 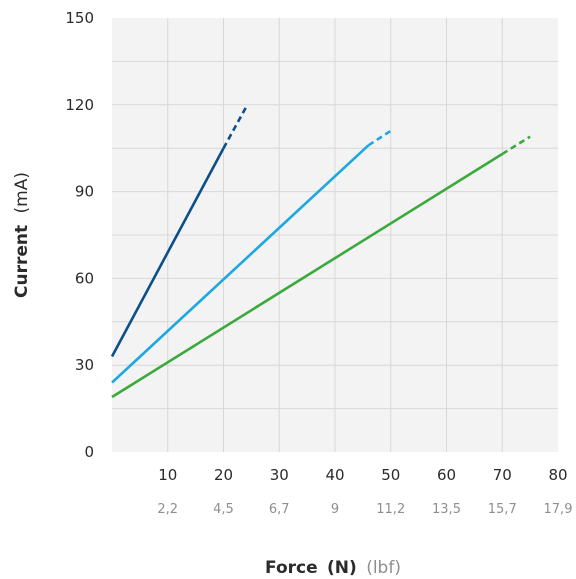 What do you see at coordinates (502, 475) in the screenshot?
I see `x-tick-label: 70` at bounding box center [502, 475].